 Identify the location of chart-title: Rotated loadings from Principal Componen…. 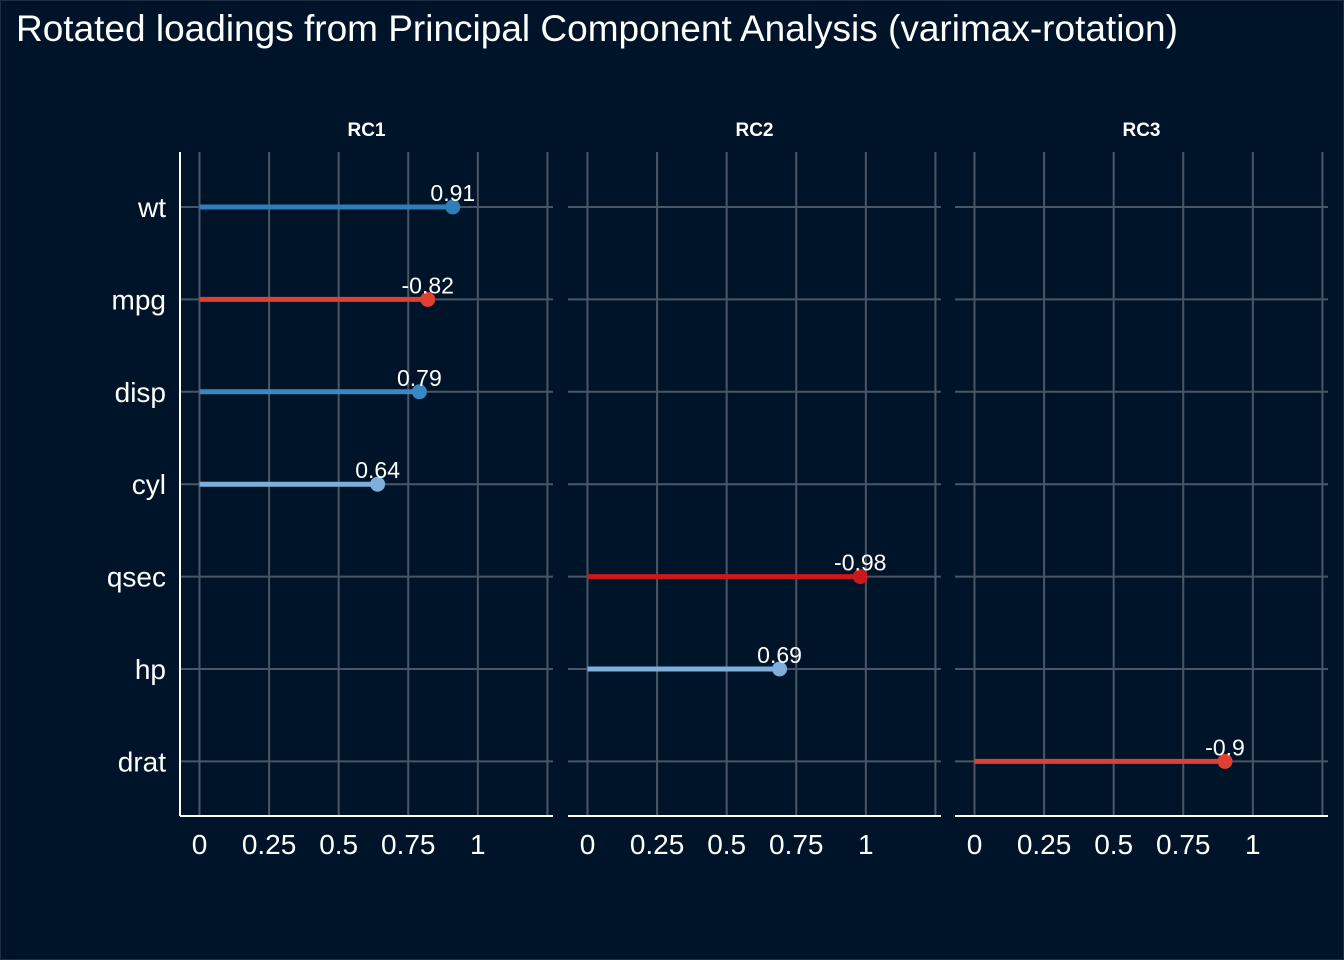
(597, 28).